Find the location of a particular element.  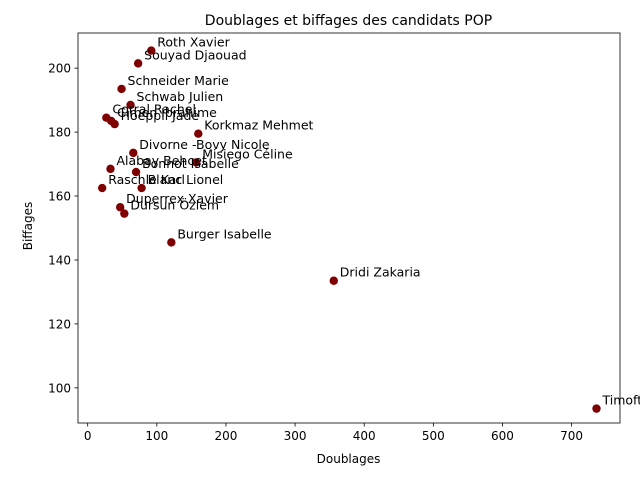

point-label: Hoeppli Jade is located at coordinates (160, 115).